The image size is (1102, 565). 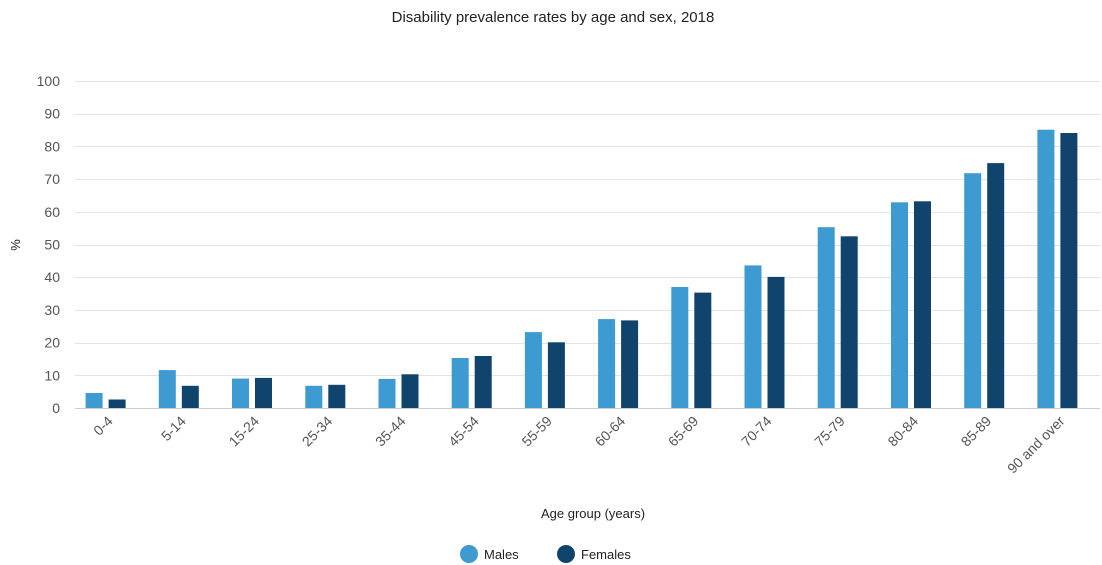 What do you see at coordinates (56, 408) in the screenshot?
I see `y-tick-label: 0` at bounding box center [56, 408].